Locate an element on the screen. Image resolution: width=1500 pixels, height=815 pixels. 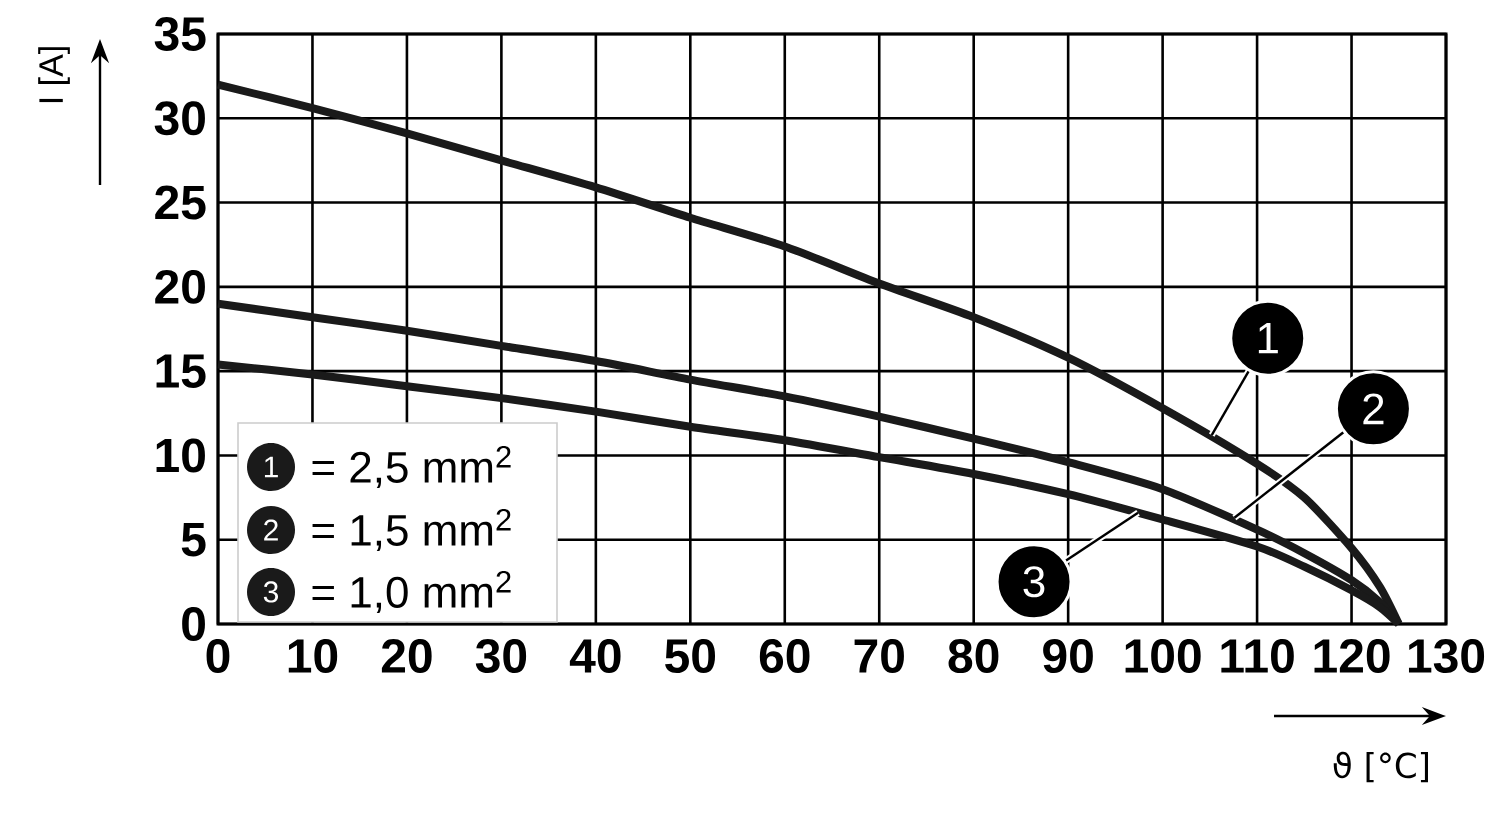
y-tick-label: 5 is located at coordinates (193, 539).